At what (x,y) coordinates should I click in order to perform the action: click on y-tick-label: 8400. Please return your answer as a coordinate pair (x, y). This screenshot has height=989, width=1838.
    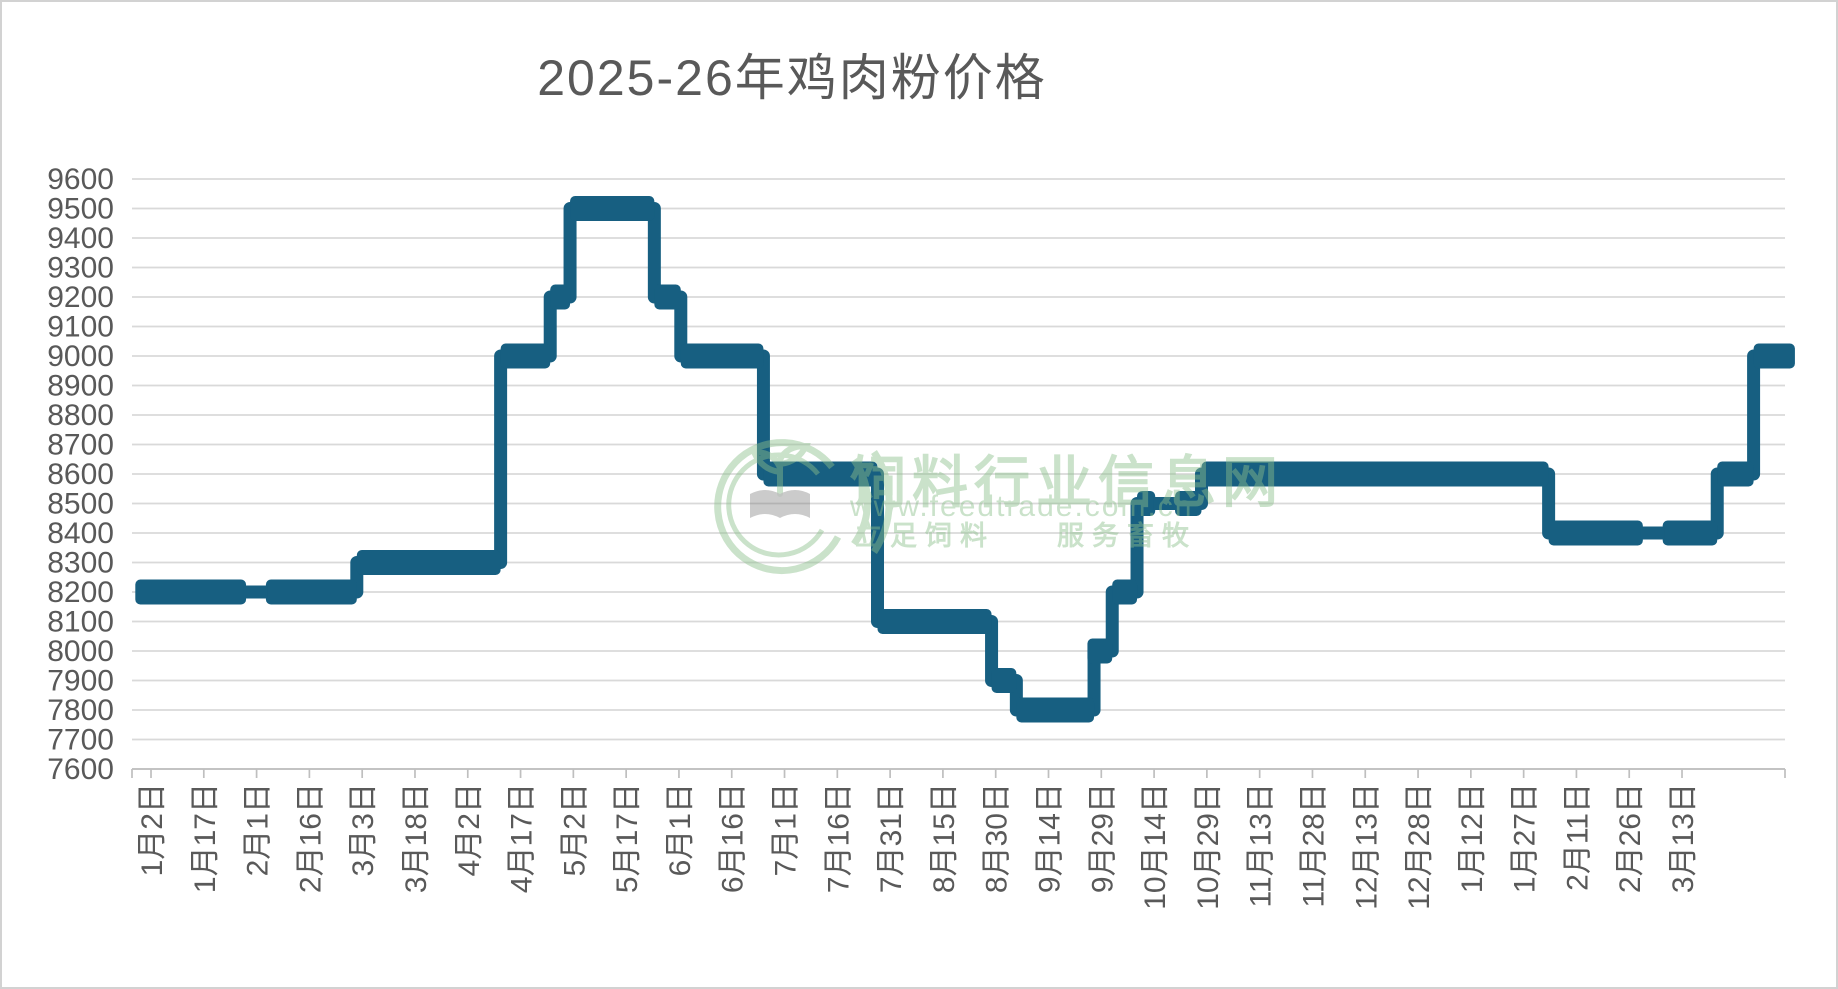
    Looking at the image, I should click on (80, 533).